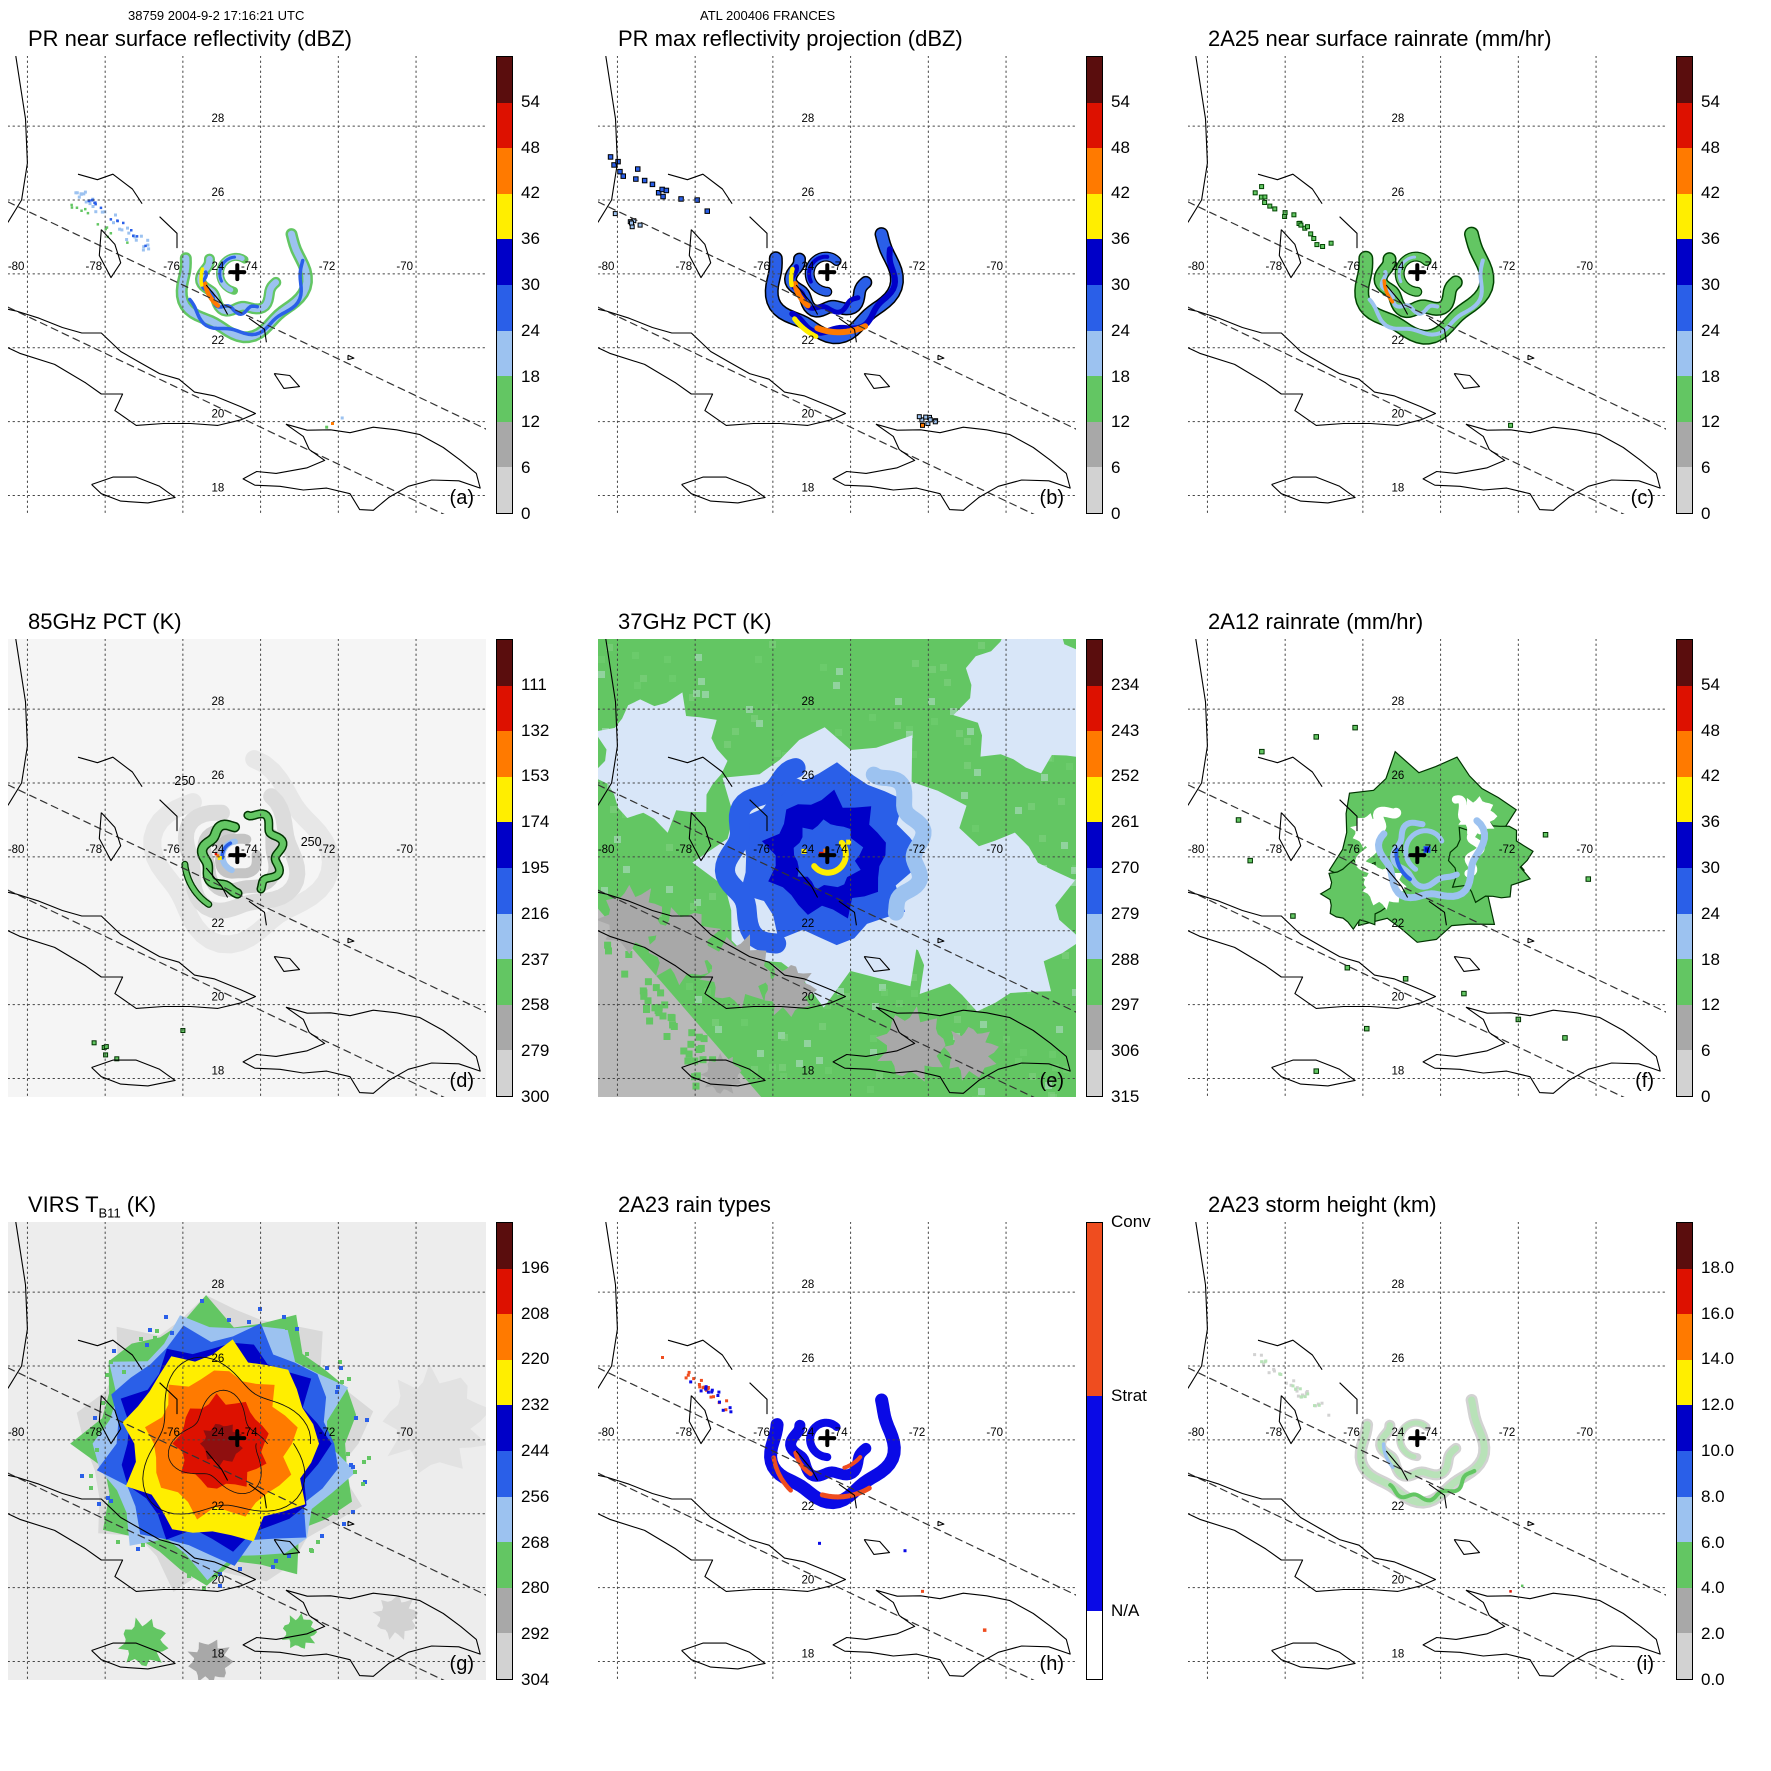  I want to click on colorbar-tick: 10.0, so click(1718, 1450).